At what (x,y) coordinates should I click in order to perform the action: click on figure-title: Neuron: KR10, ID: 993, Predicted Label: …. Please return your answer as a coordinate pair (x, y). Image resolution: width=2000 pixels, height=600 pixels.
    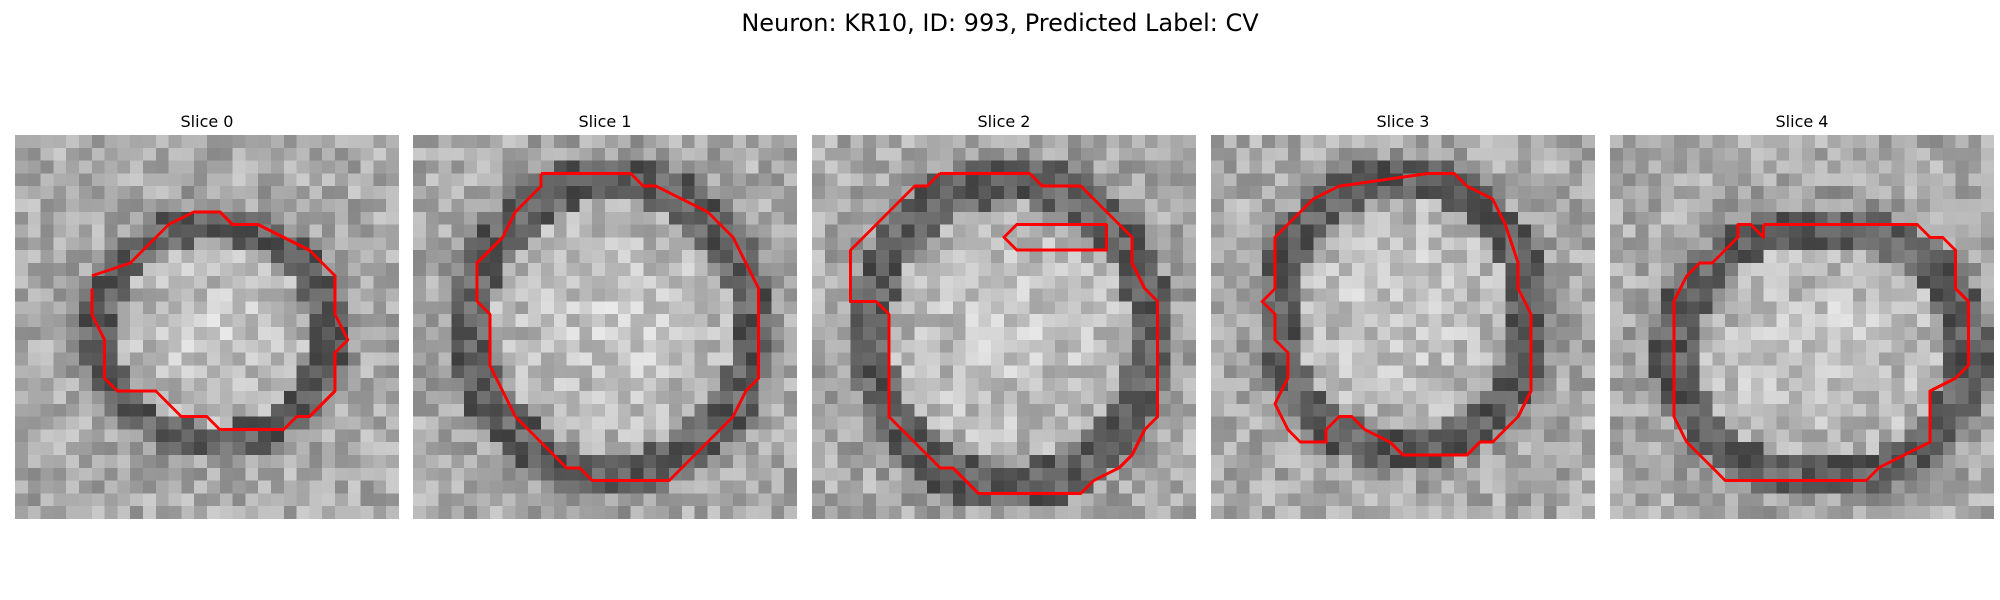
    Looking at the image, I should click on (1000, 23).